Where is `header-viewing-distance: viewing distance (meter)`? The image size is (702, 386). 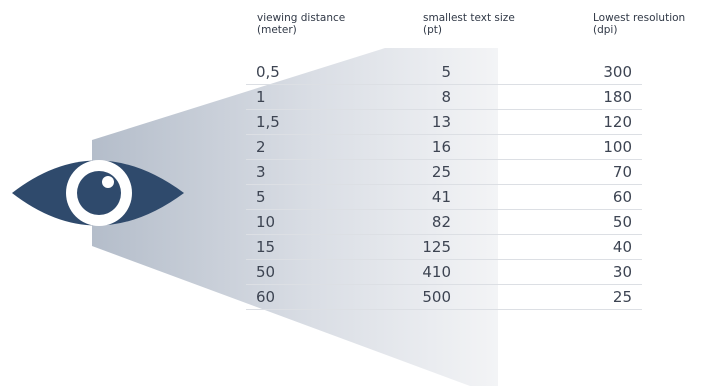 header-viewing-distance: viewing distance (meter) is located at coordinates (301, 24).